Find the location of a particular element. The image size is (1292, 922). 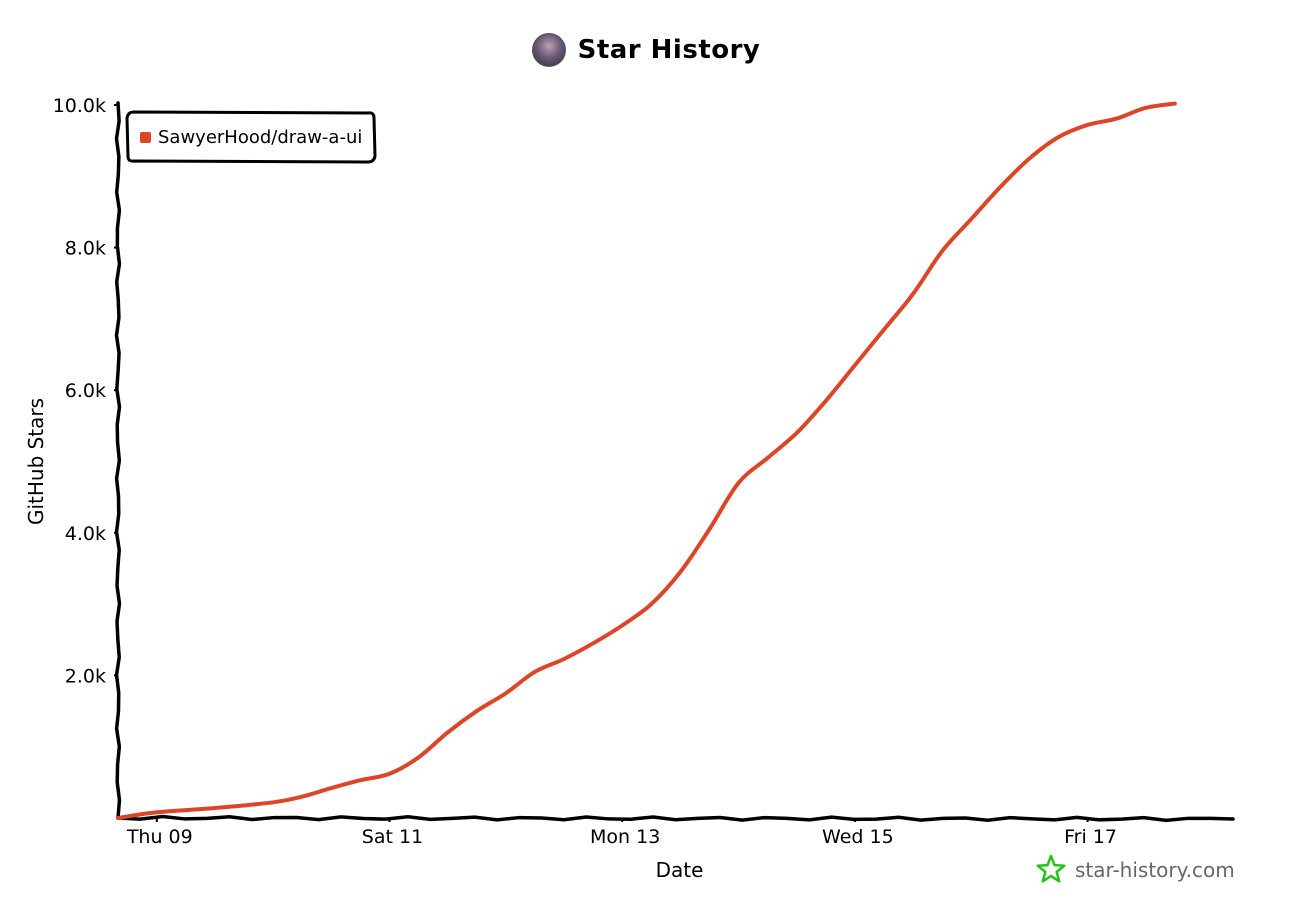

y-axis-line is located at coordinates (118, 460).